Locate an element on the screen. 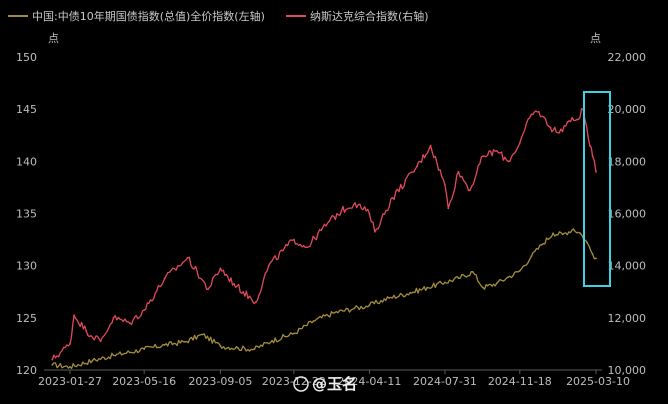 Image resolution: width=668 pixels, height=404 pixels. x-tick-label: 2023-01-27 is located at coordinates (70, 381).